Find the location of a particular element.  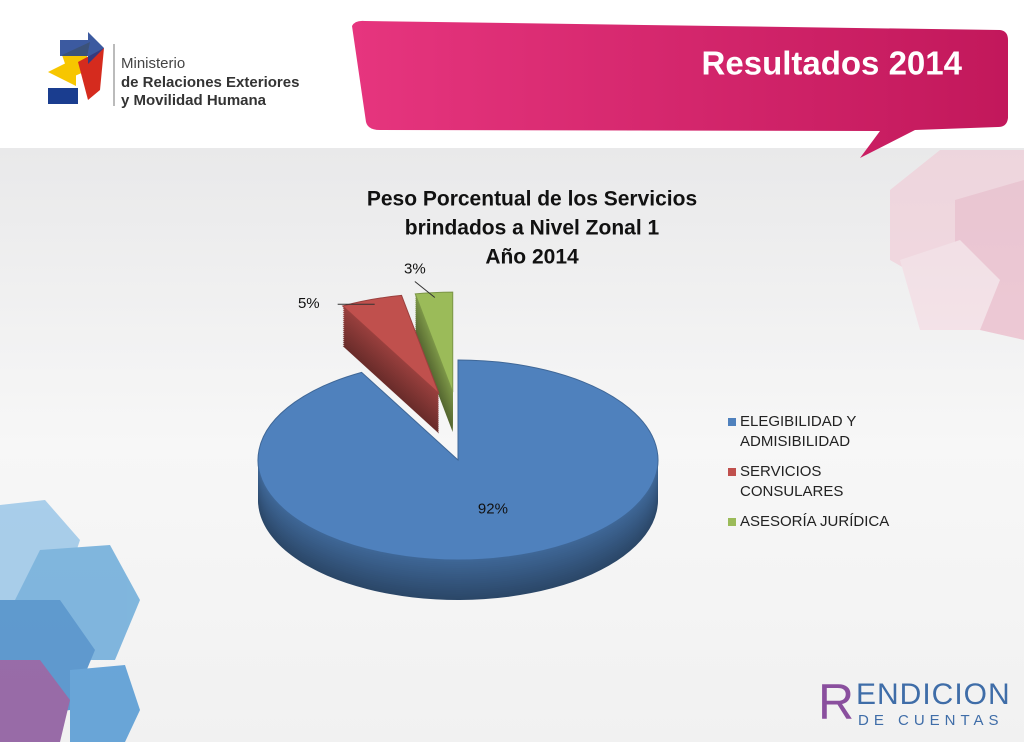

chart-title-line: Peso Porcentual de los Servicios is located at coordinates (532, 199).